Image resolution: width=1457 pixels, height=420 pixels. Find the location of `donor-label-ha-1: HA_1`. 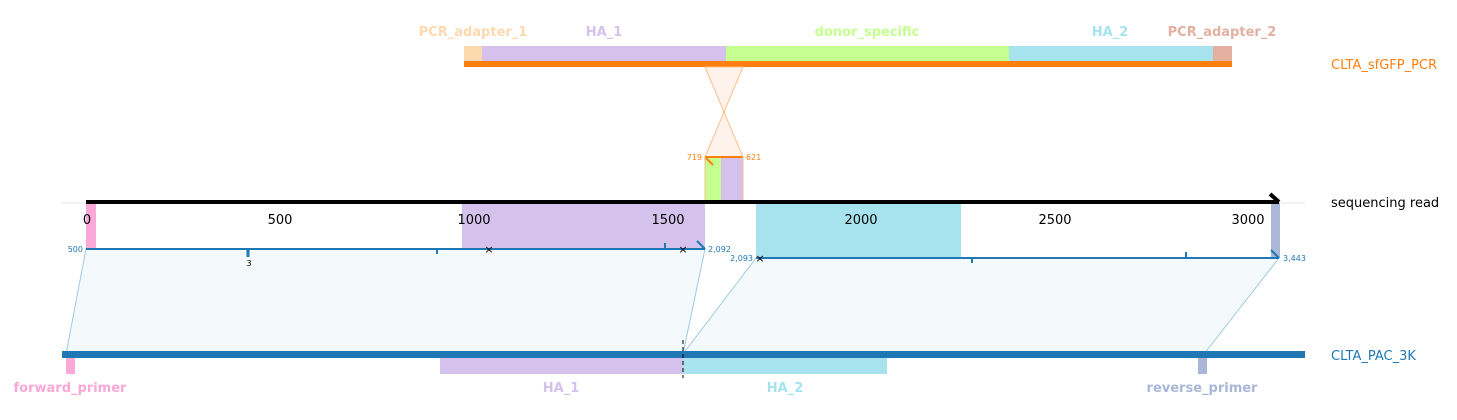

donor-label-ha-1: HA_1 is located at coordinates (604, 32).